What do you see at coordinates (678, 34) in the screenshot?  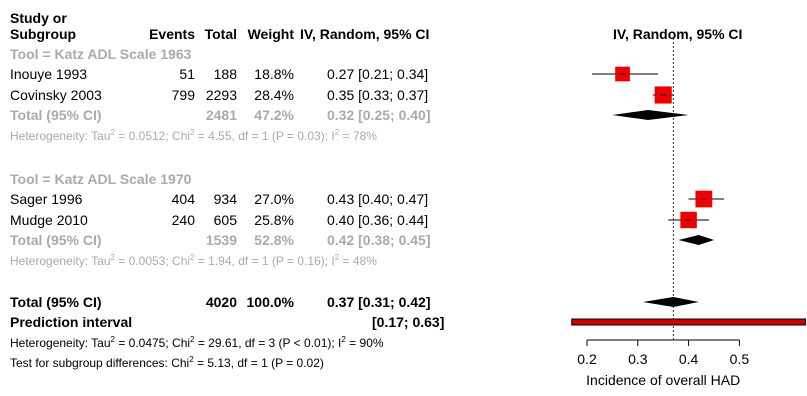 I see `plot-title: IV, Random, 95% CI` at bounding box center [678, 34].